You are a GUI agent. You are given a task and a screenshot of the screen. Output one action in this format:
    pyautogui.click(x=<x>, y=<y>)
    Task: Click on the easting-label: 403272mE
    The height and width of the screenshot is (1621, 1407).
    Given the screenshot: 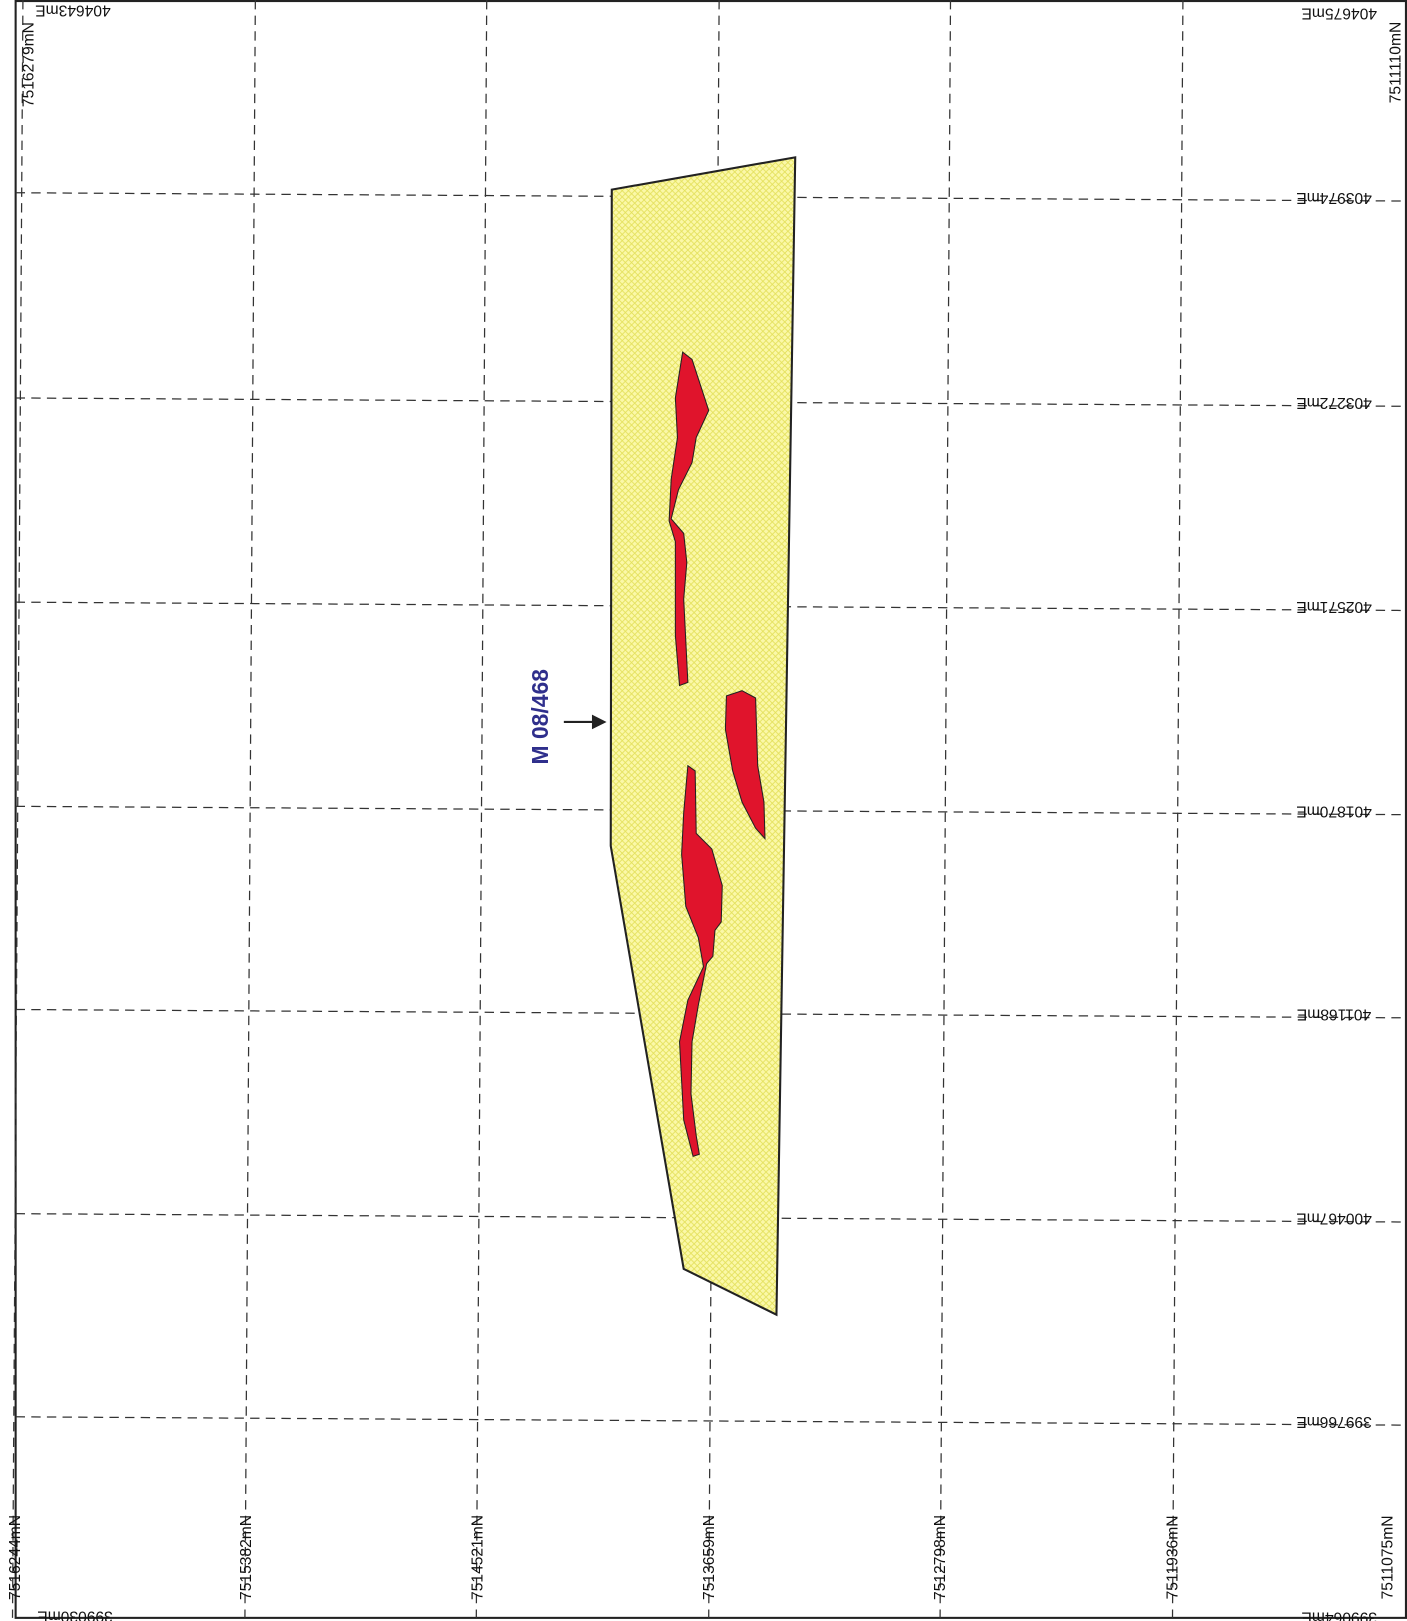 What is the action you would take?
    pyautogui.click(x=1334, y=402)
    